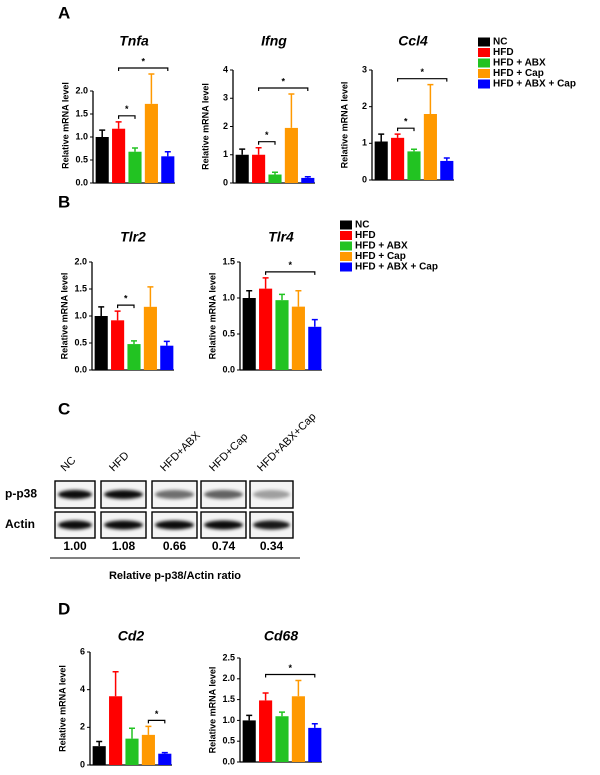 The width and height of the screenshot is (600, 775). What do you see at coordinates (119, 462) in the screenshot?
I see `lane-label: HFD` at bounding box center [119, 462].